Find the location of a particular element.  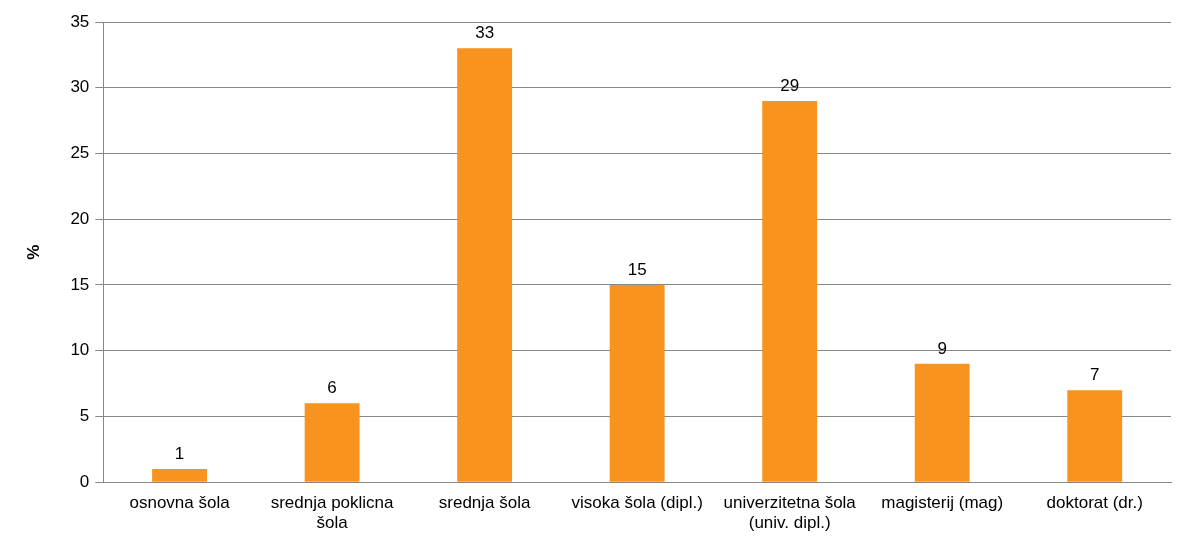

data-label: 7 is located at coordinates (1095, 375).